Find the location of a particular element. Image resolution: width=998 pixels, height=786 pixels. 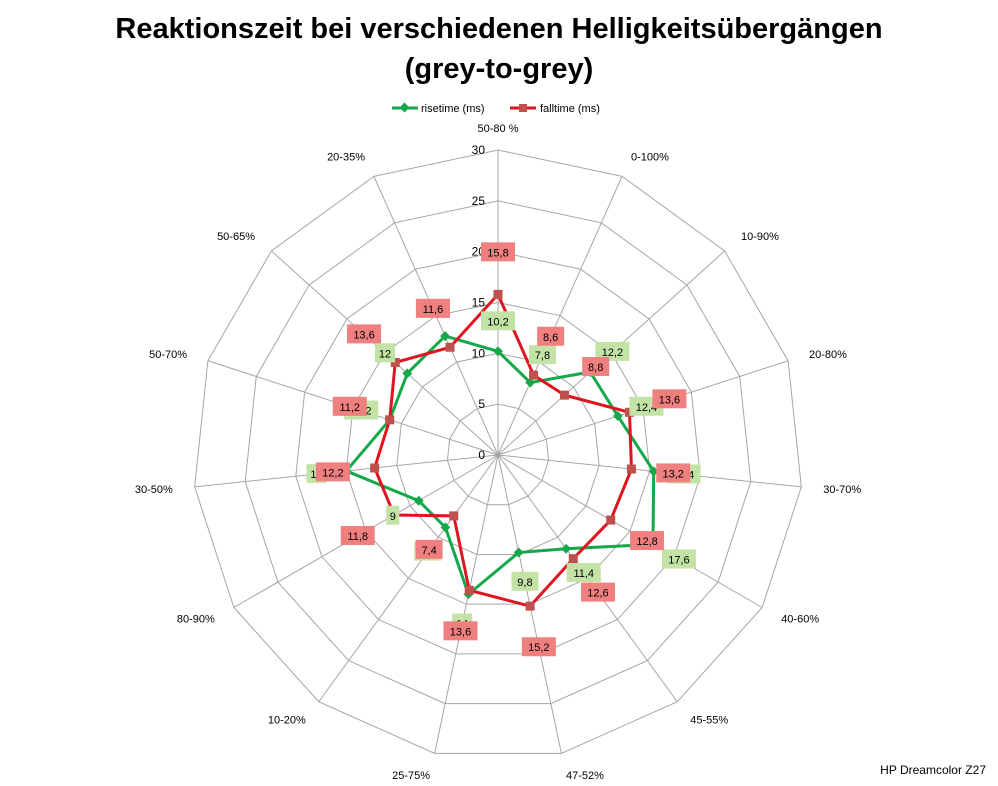

category-label: 20-80% is located at coordinates (828, 355).